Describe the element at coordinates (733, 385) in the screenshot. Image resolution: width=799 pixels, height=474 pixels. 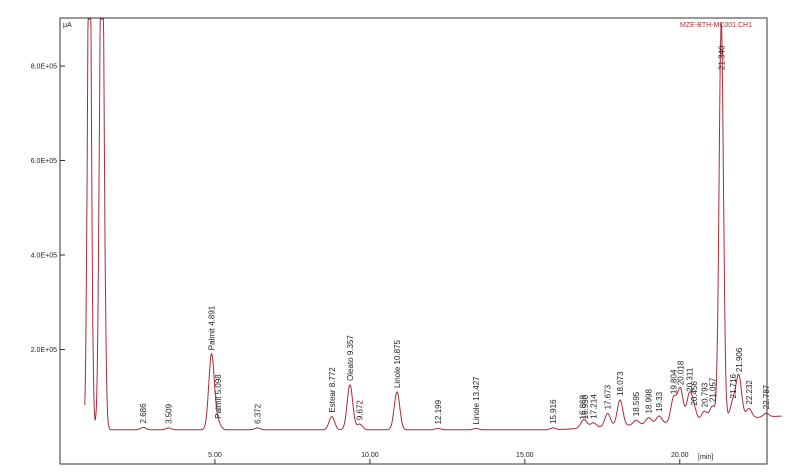
I see `peak-label: 21.716` at that location.